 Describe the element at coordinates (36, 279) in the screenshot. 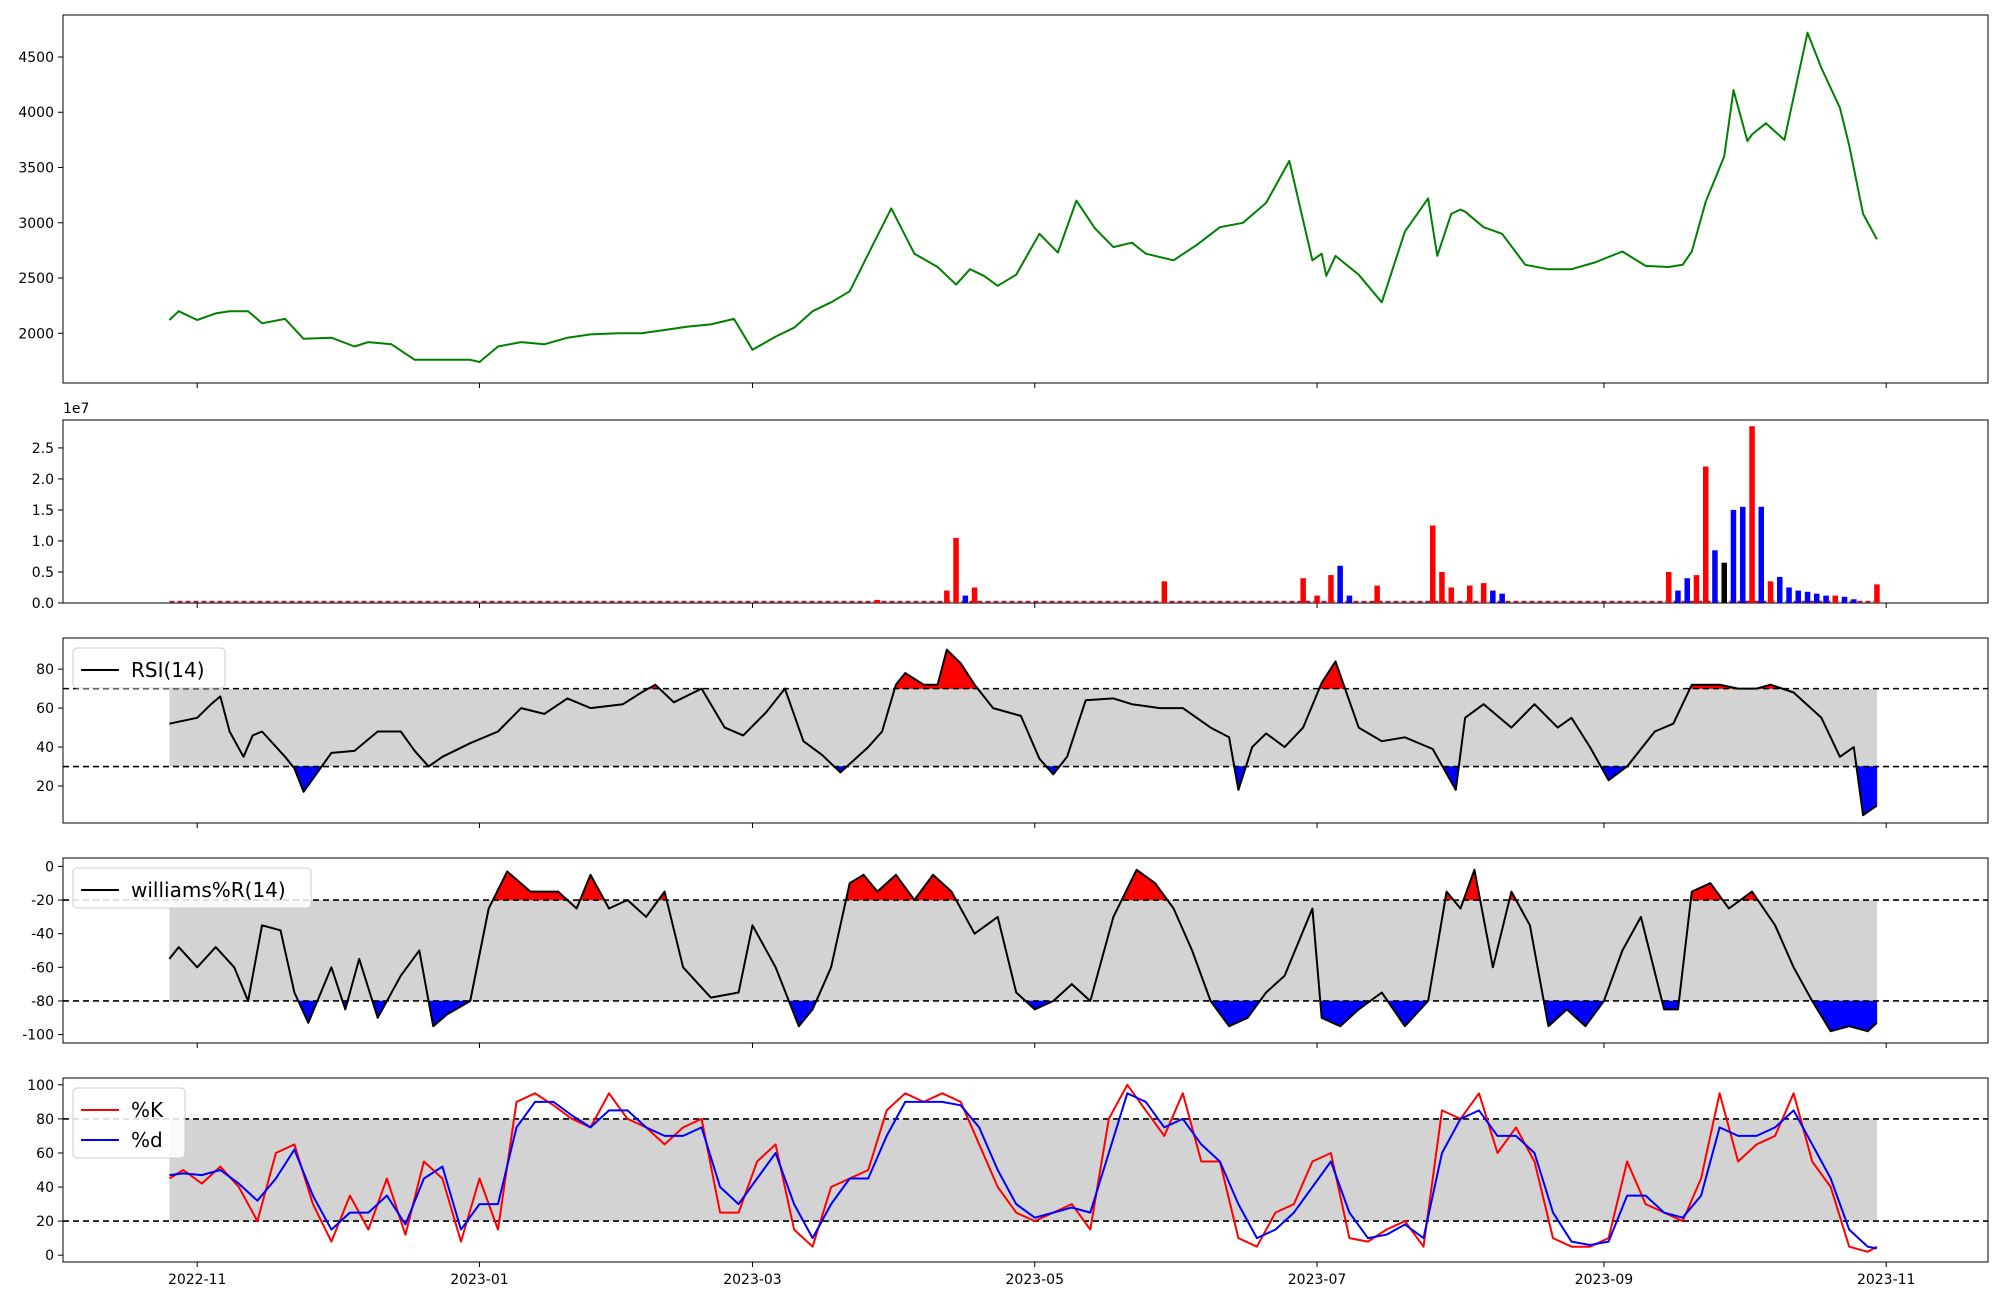

I see `price-ytick-label: 2500` at that location.